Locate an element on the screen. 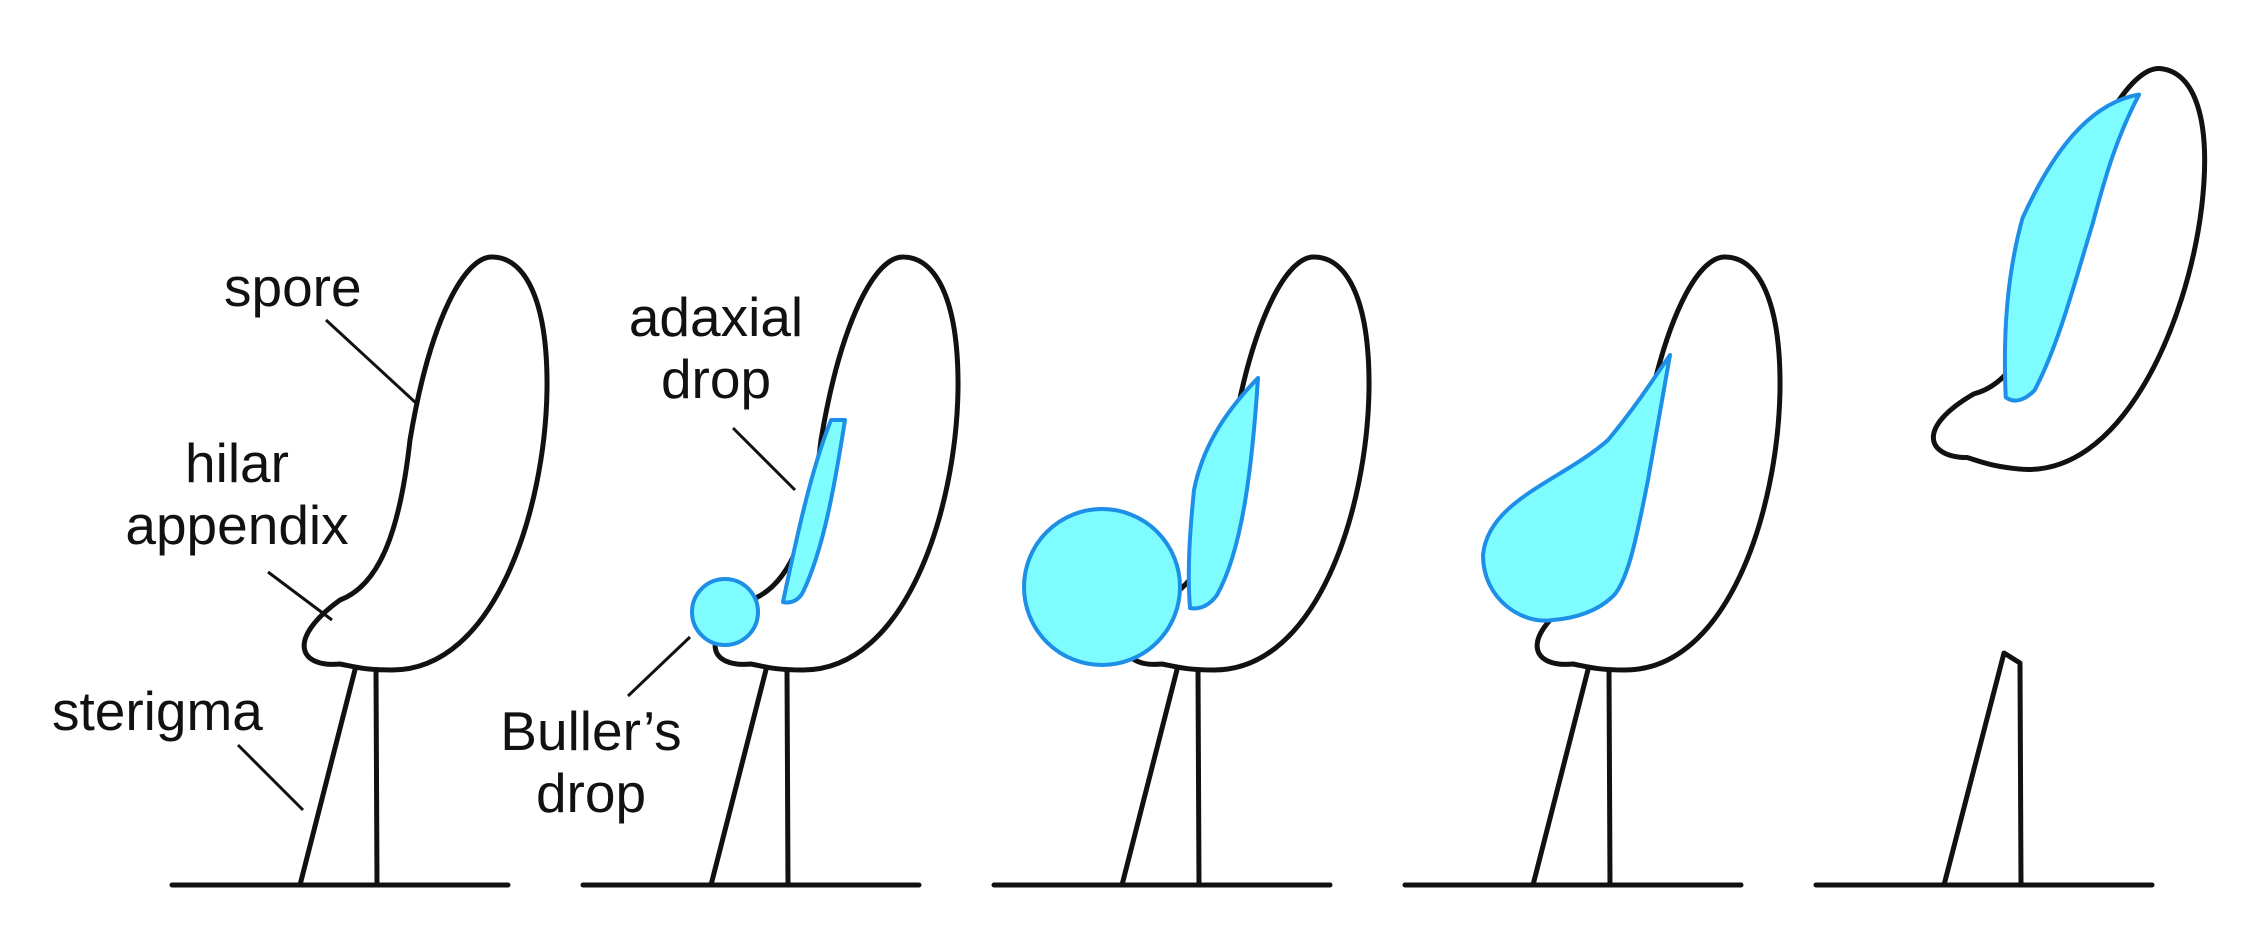  bullers-drop-label: Buller’s drop is located at coordinates (591, 762).